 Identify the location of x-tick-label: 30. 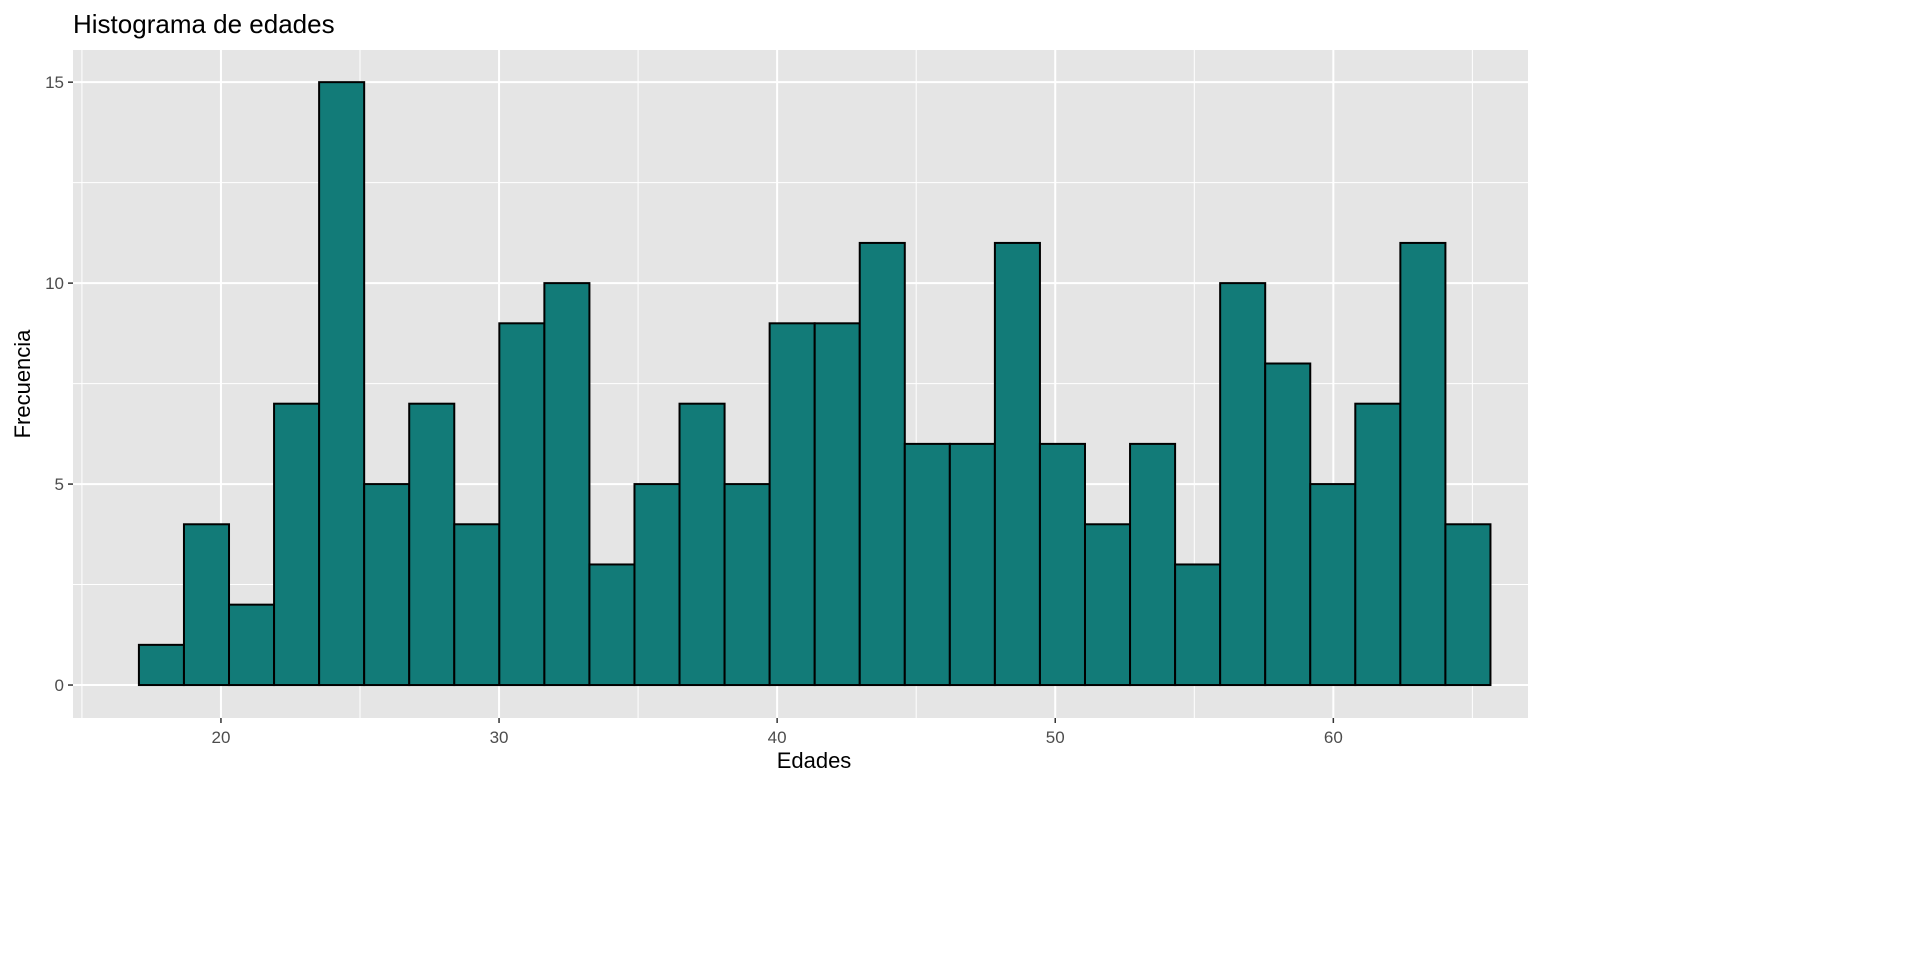
(499, 737).